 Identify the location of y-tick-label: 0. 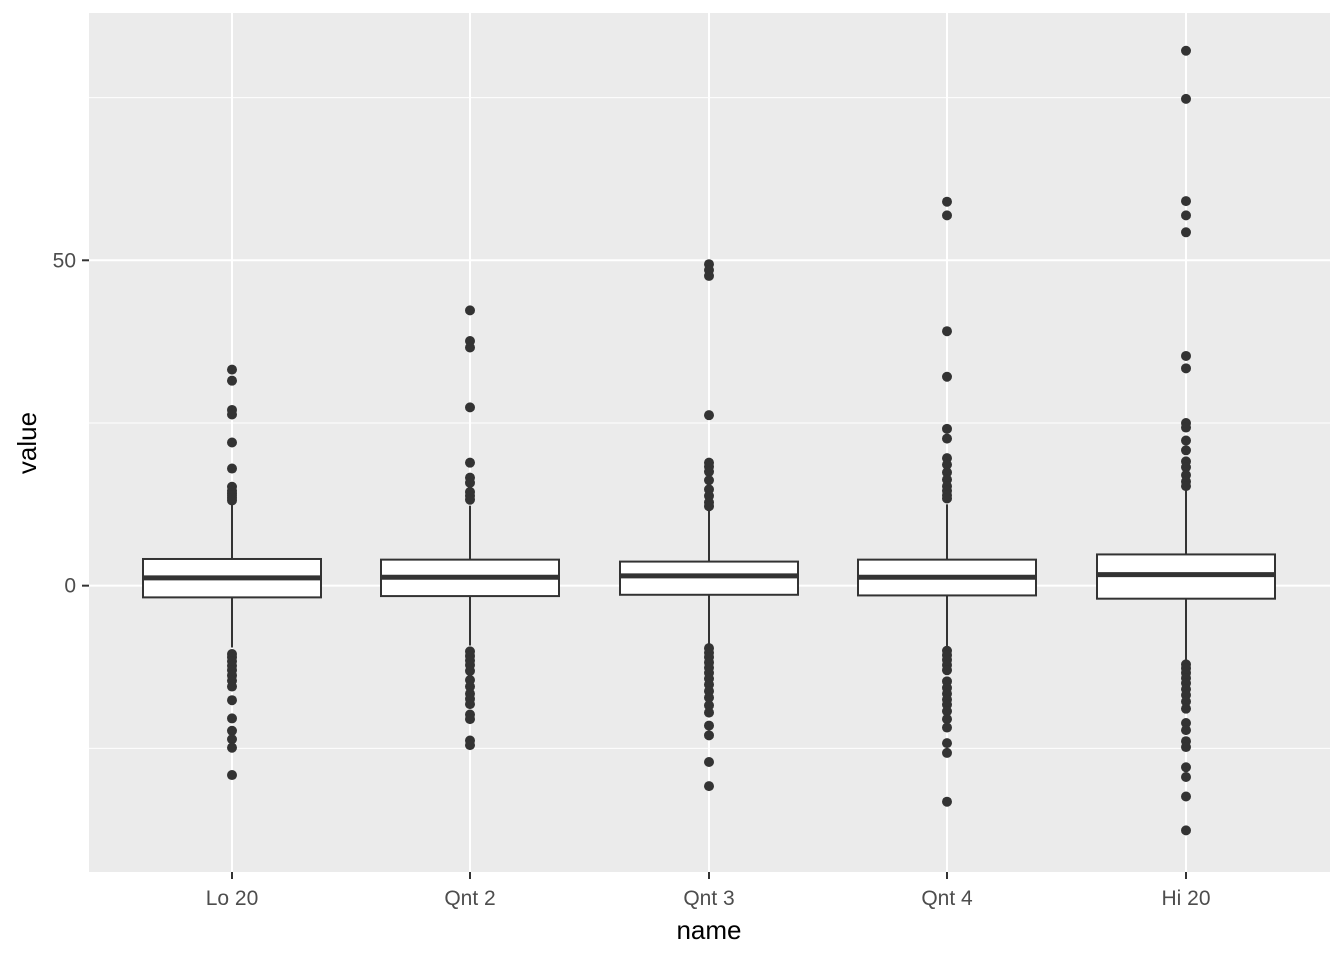
(70, 586).